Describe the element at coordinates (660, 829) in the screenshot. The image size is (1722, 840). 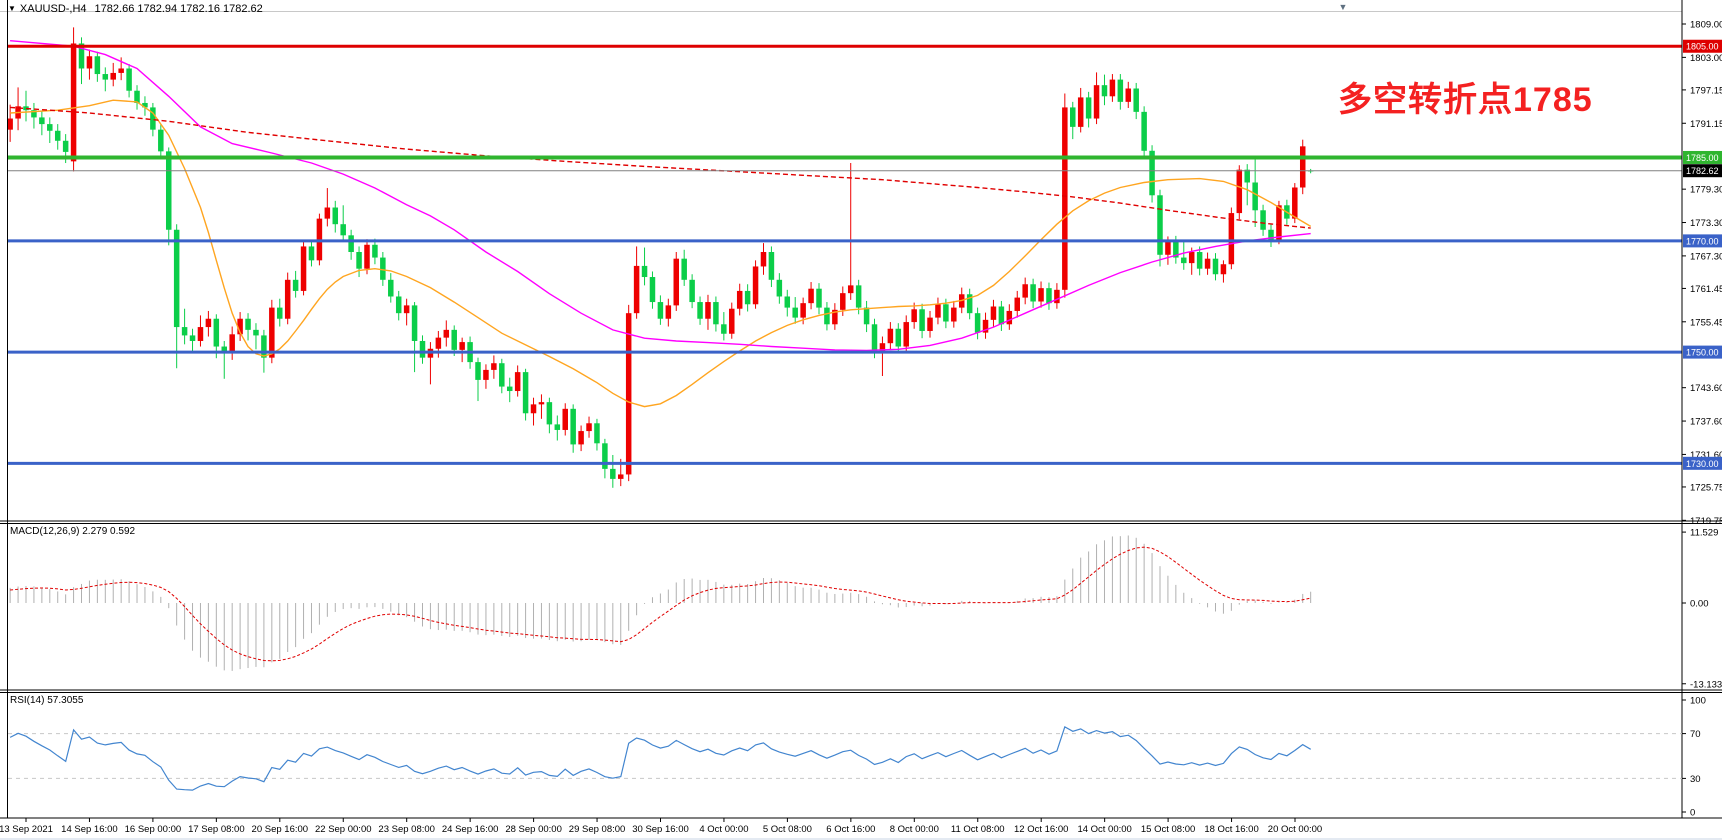
I see `time-tick-label: 30 Sep 16:00` at that location.